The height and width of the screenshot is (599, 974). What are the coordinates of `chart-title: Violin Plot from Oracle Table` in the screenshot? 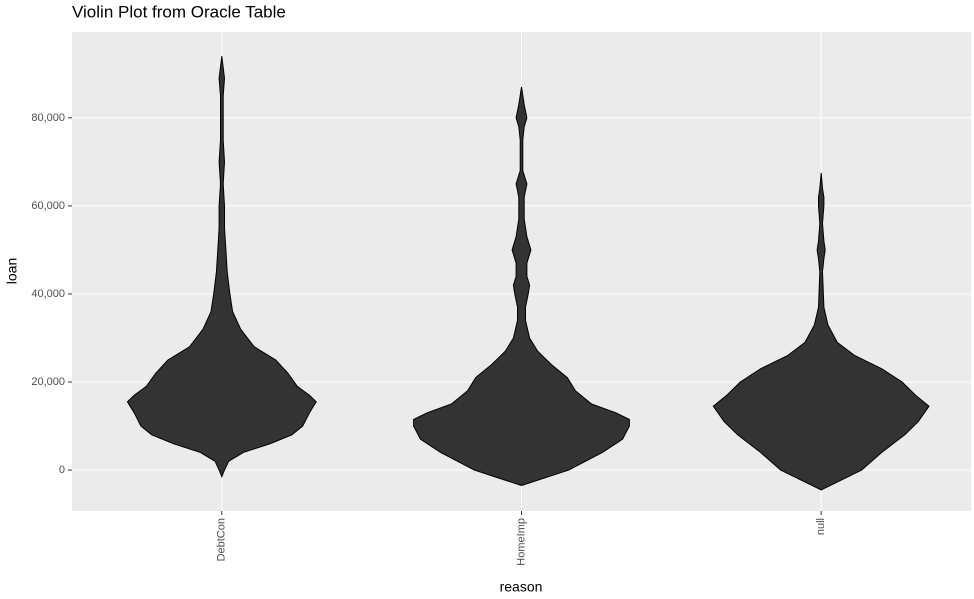 It's located at (179, 11).